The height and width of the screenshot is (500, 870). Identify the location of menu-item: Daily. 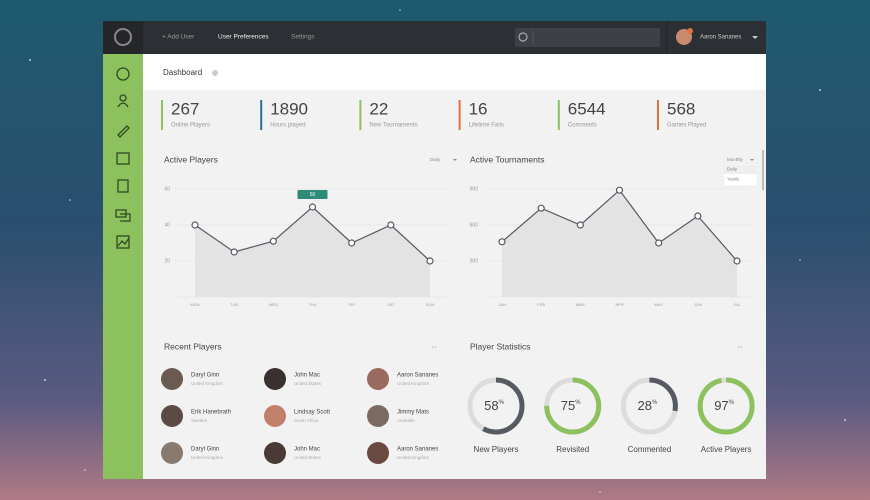
(732, 169).